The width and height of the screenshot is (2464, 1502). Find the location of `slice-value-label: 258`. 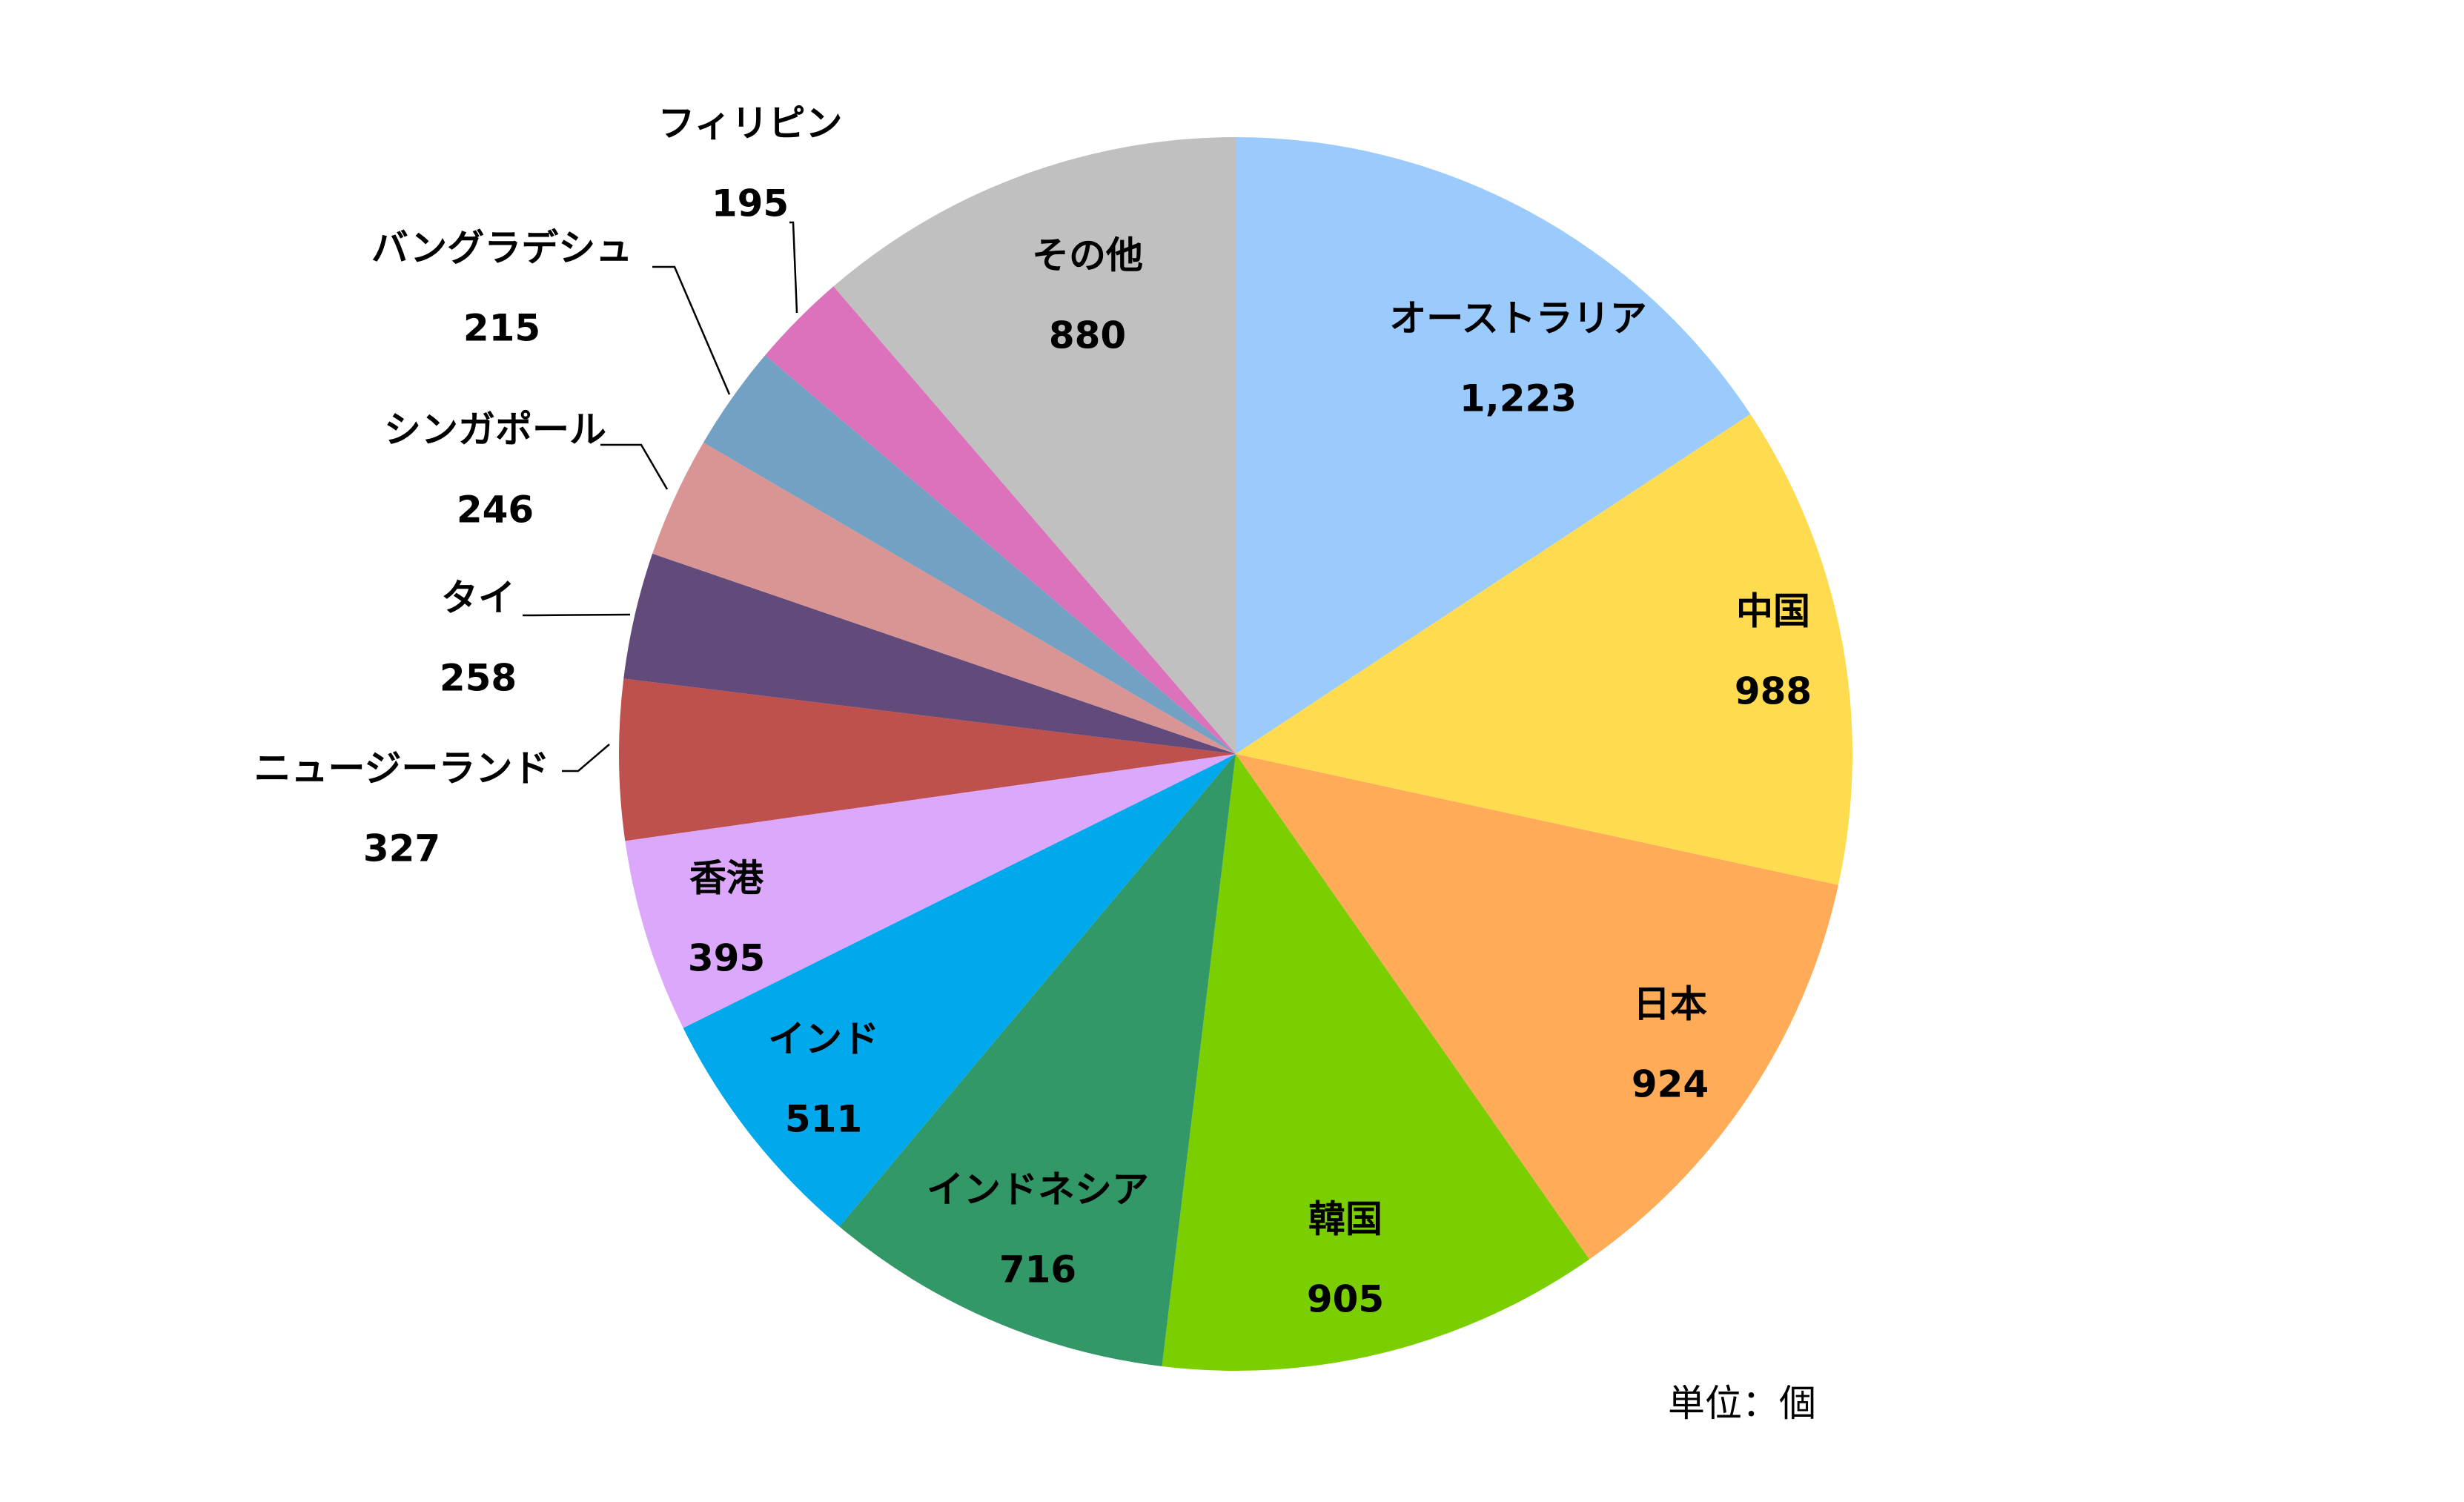

slice-value-label: 258 is located at coordinates (478, 678).